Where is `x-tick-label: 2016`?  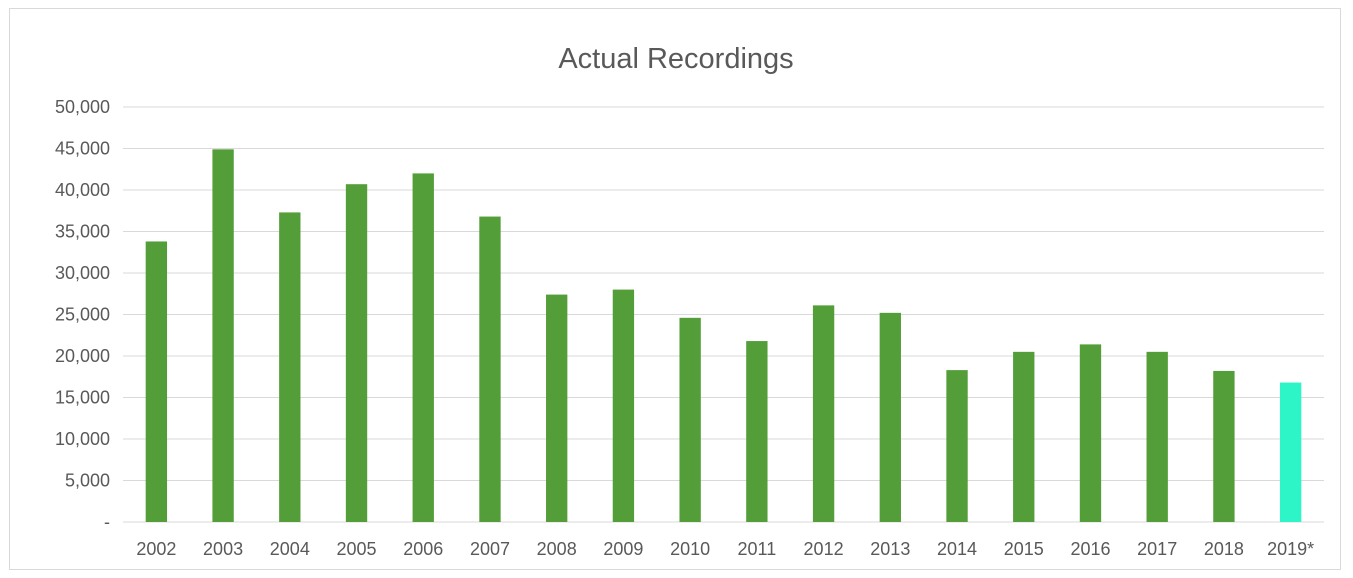 x-tick-label: 2016 is located at coordinates (1090, 549).